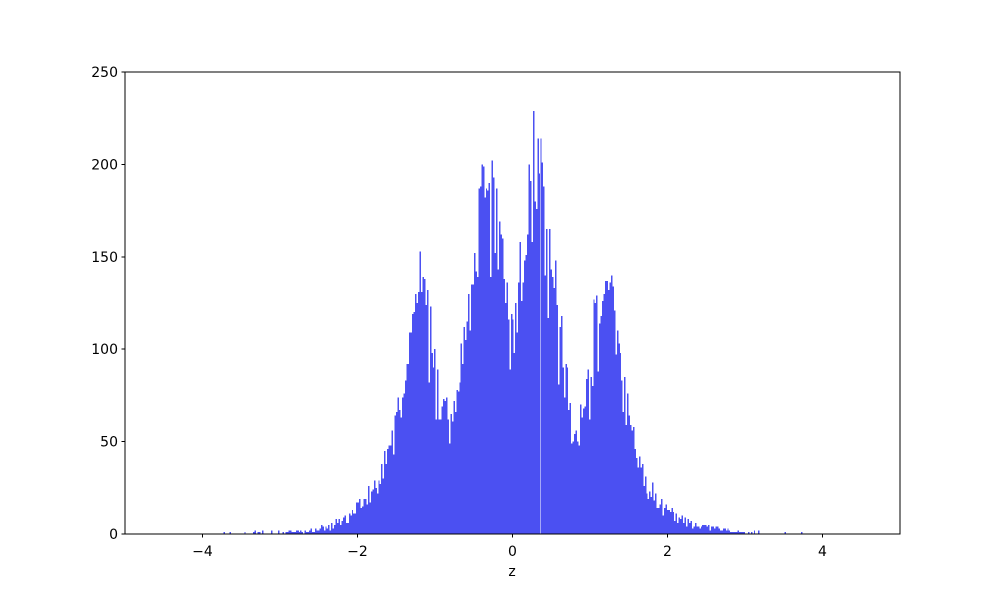 The width and height of the screenshot is (1000, 600). I want to click on x-tick-label: 4, so click(822, 552).